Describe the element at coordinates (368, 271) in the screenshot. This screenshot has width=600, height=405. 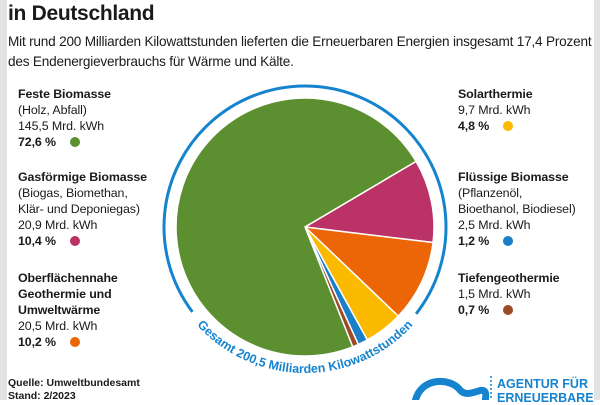
I see `pie-slice-oberflächennahe` at that location.